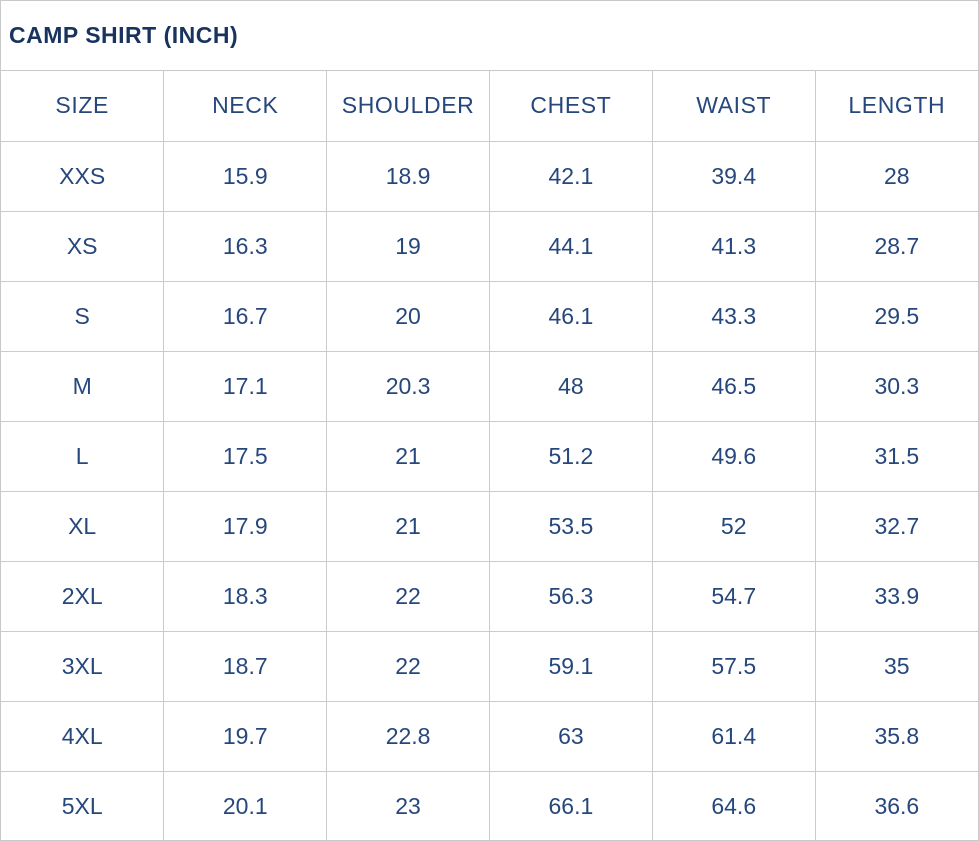 The width and height of the screenshot is (979, 841). I want to click on measurement-cell: 35.8, so click(896, 736).